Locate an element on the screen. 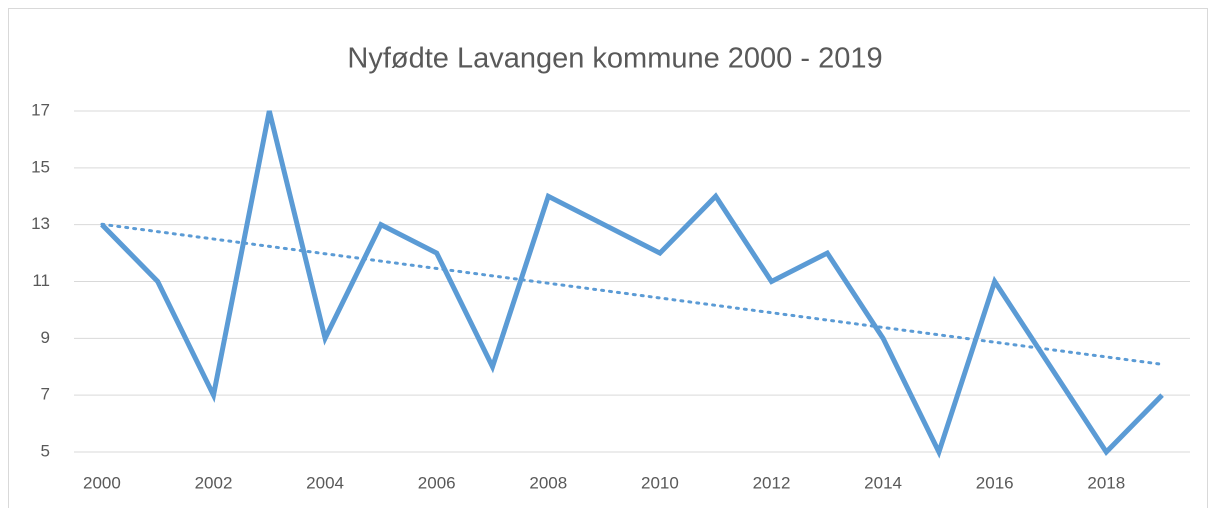 This screenshot has height=508, width=1209. y-tick-label: 11 is located at coordinates (41, 280).